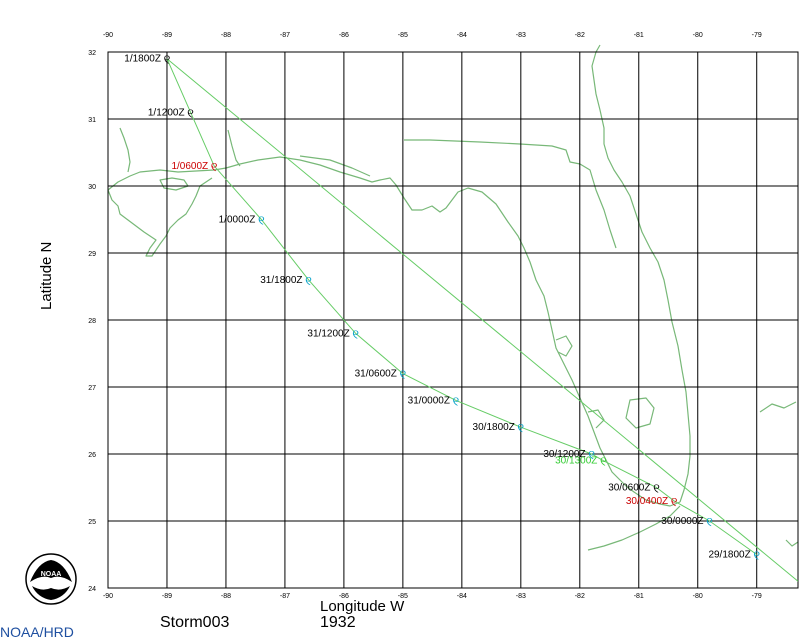 The image size is (800, 640). What do you see at coordinates (521, 35) in the screenshot?
I see `lon-tick-label-top: -83` at bounding box center [521, 35].